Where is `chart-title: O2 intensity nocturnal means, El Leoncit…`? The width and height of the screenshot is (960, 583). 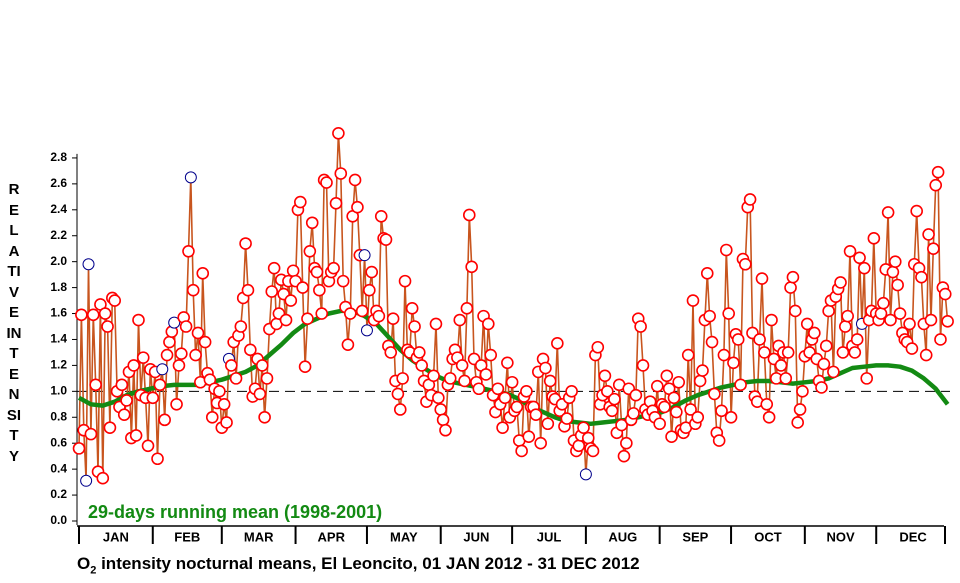 chart-title: O2 intensity nocturnal means, El Leoncit… is located at coordinates (358, 565).